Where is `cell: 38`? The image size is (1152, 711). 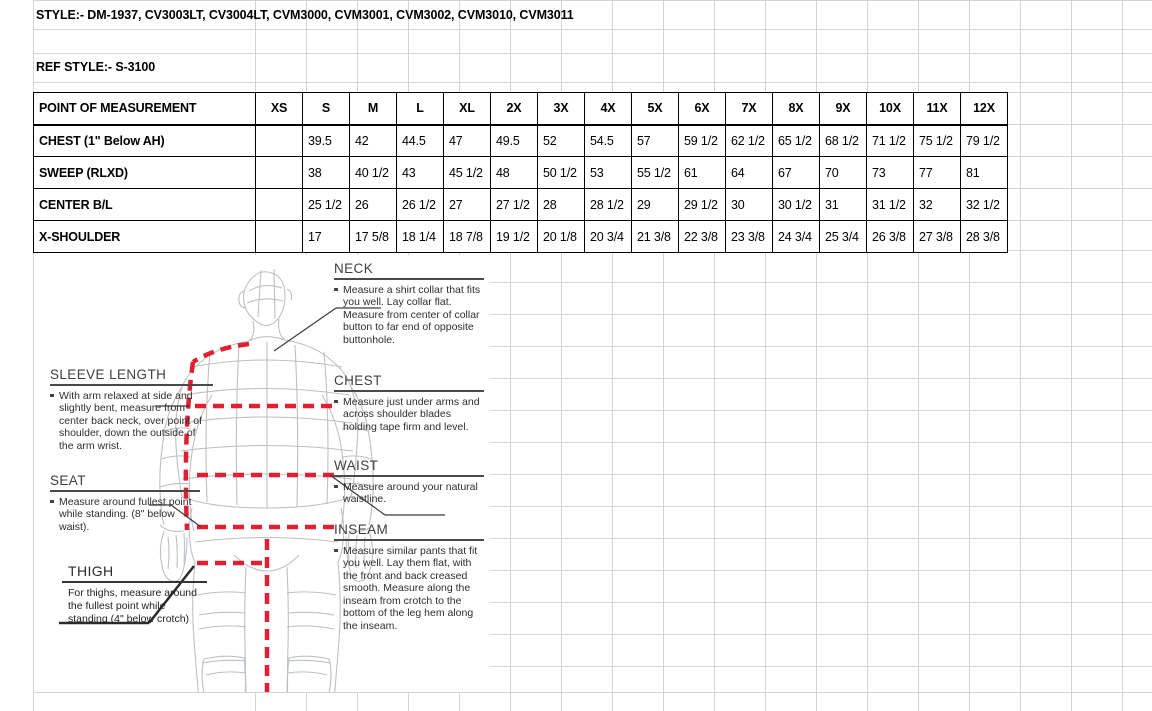 cell: 38 is located at coordinates (326, 172).